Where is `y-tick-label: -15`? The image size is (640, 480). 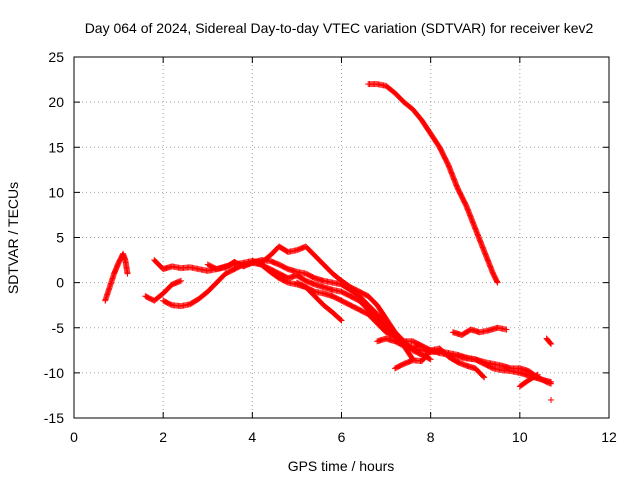
y-tick-label: -15 is located at coordinates (54, 418).